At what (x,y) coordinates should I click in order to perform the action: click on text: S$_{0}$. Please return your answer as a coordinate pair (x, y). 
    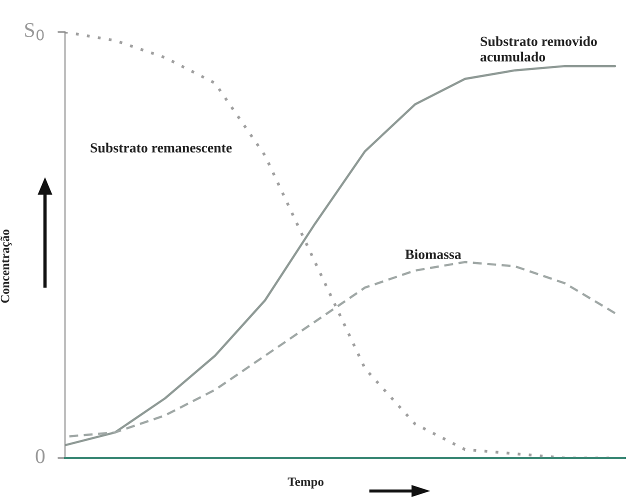
    Looking at the image, I should click on (34, 31).